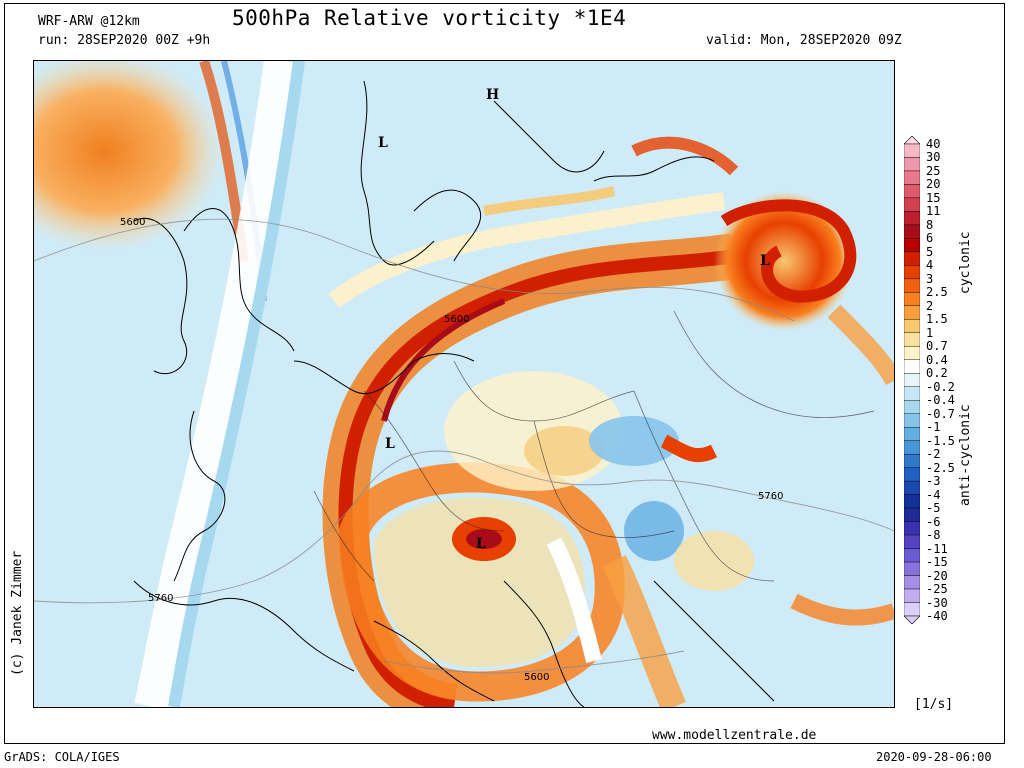 The height and width of the screenshot is (768, 1024). What do you see at coordinates (456, 319) in the screenshot?
I see `contour-label-5600-central: 5600` at bounding box center [456, 319].